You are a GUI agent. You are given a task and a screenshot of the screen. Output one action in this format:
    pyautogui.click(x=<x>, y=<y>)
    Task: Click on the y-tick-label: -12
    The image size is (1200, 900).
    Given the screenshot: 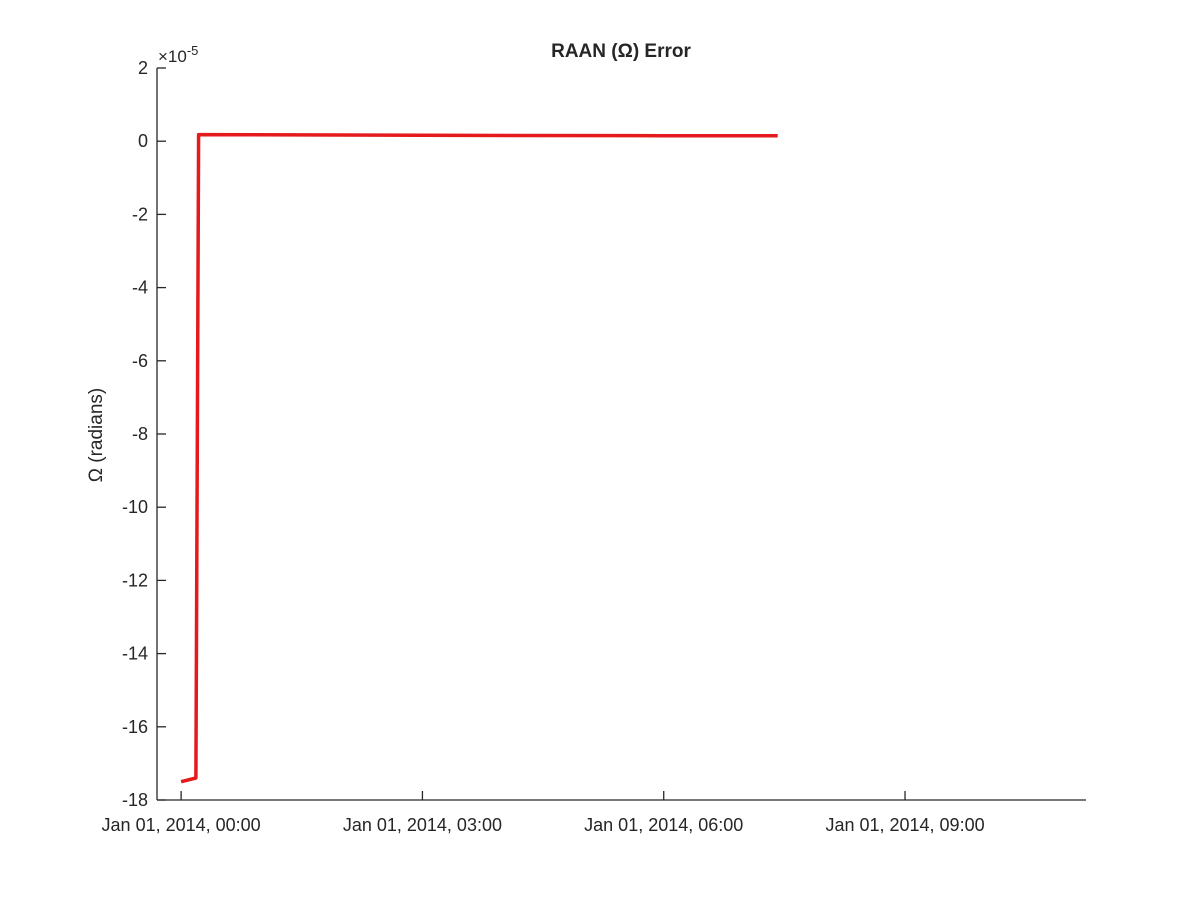 What is the action you would take?
    pyautogui.click(x=135, y=580)
    